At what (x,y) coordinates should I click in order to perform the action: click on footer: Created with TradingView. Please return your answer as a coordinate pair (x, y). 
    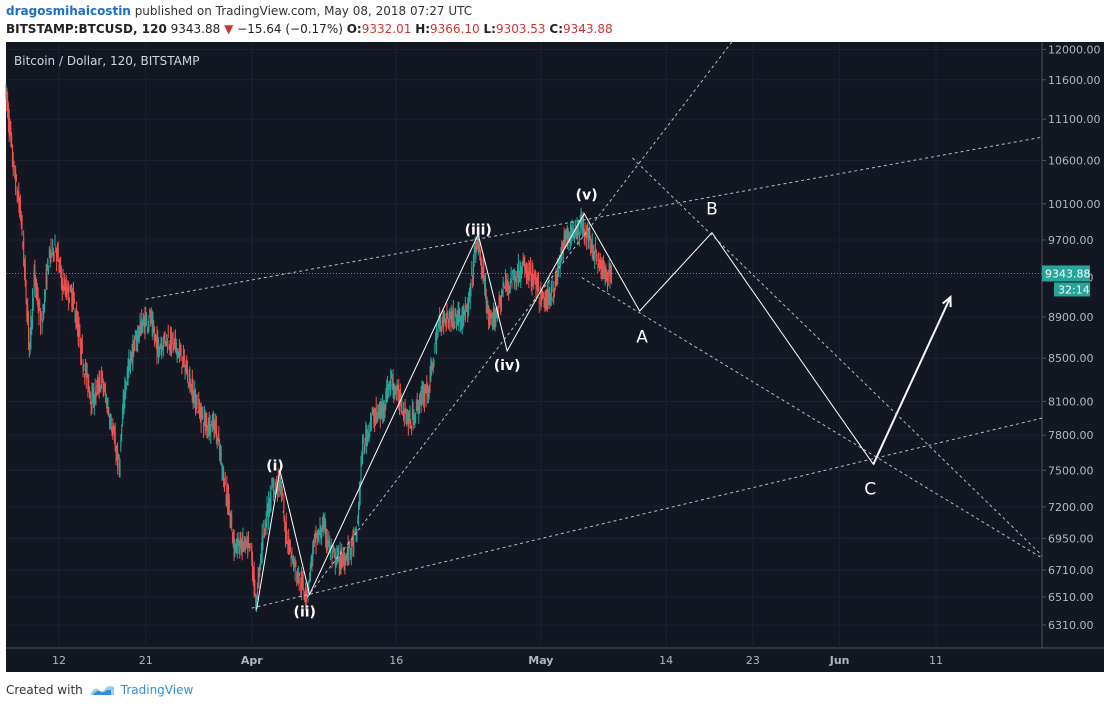
    Looking at the image, I should click on (99, 690).